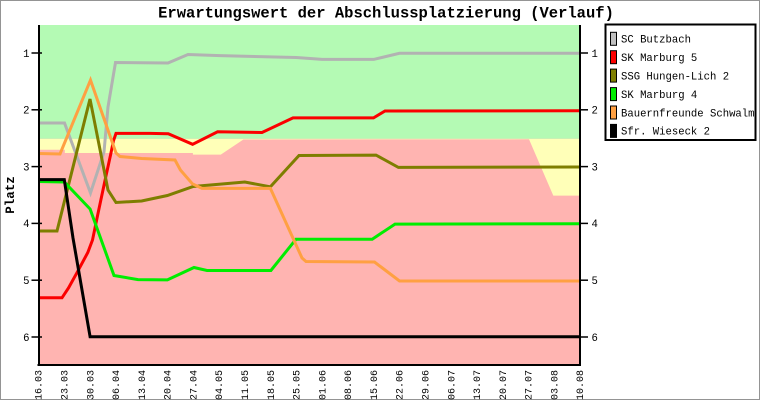 The width and height of the screenshot is (760, 400). What do you see at coordinates (117, 385) in the screenshot?
I see `svg-text: 06.04` at bounding box center [117, 385].